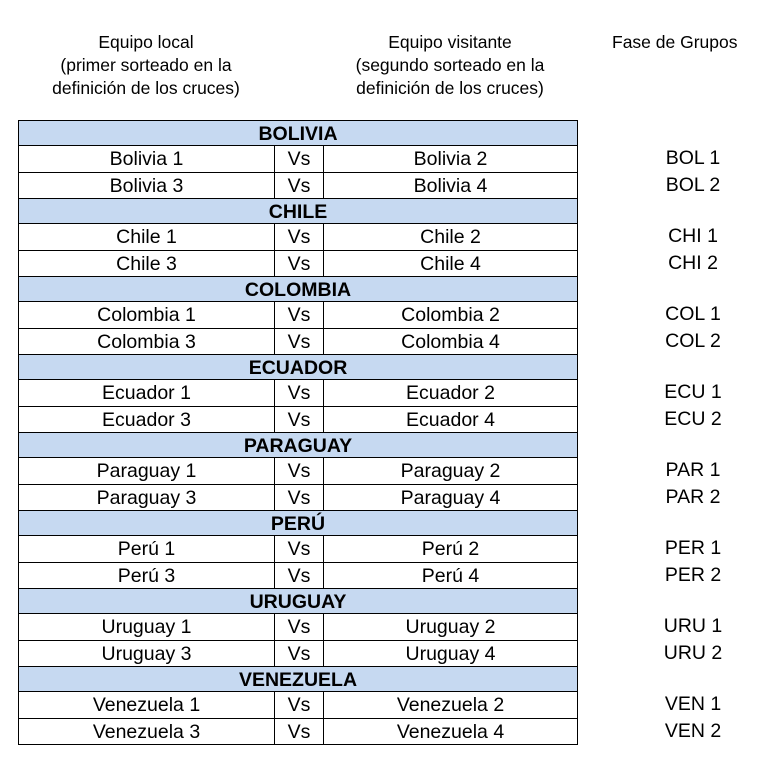 This screenshot has width=778, height=772. I want to click on match-row: Colombia 3 Vs Colombia 4, so click(298, 340).